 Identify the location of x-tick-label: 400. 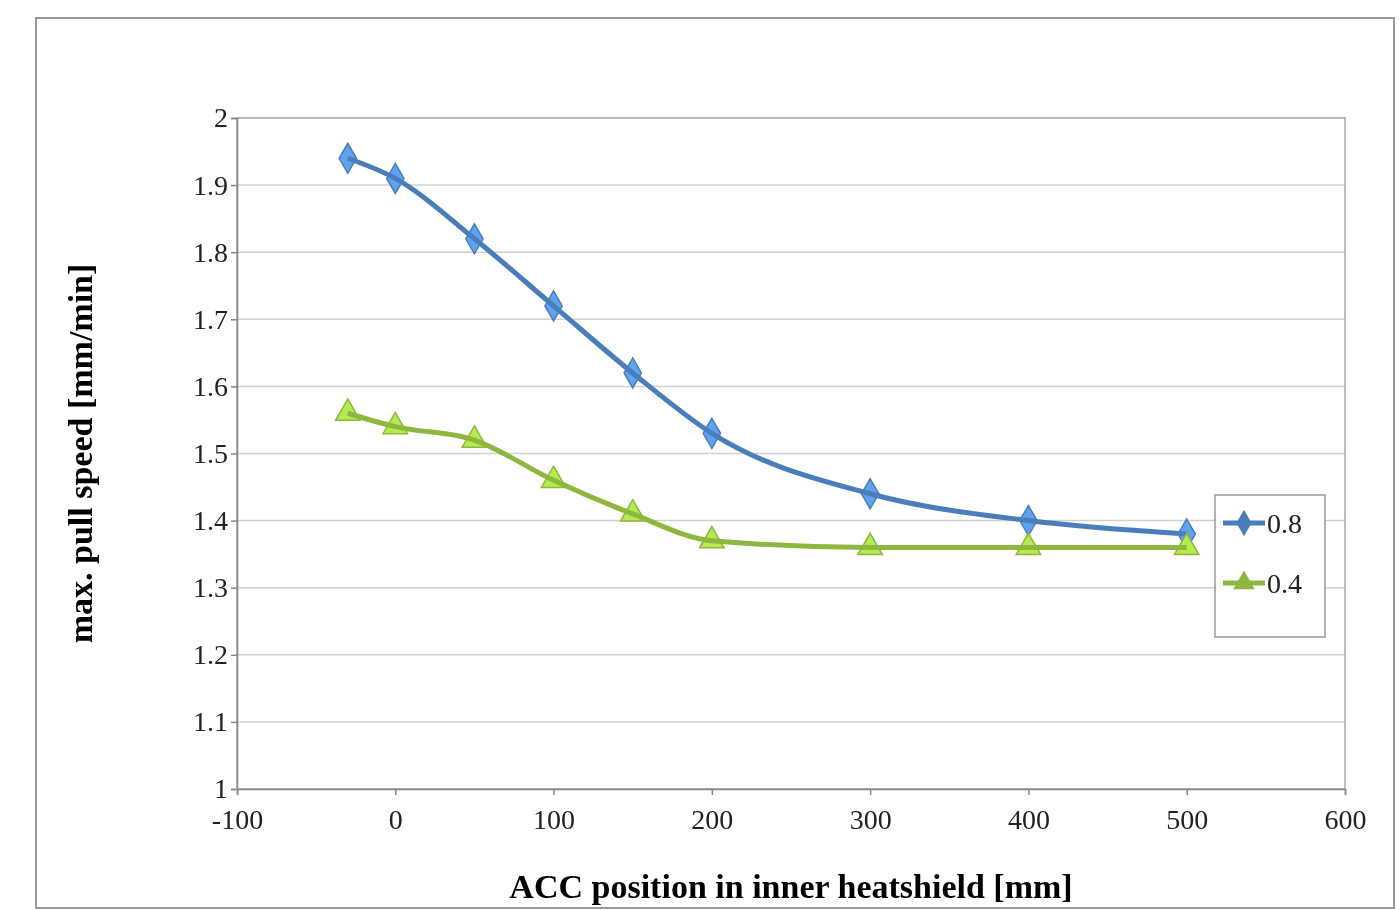
(1028, 819).